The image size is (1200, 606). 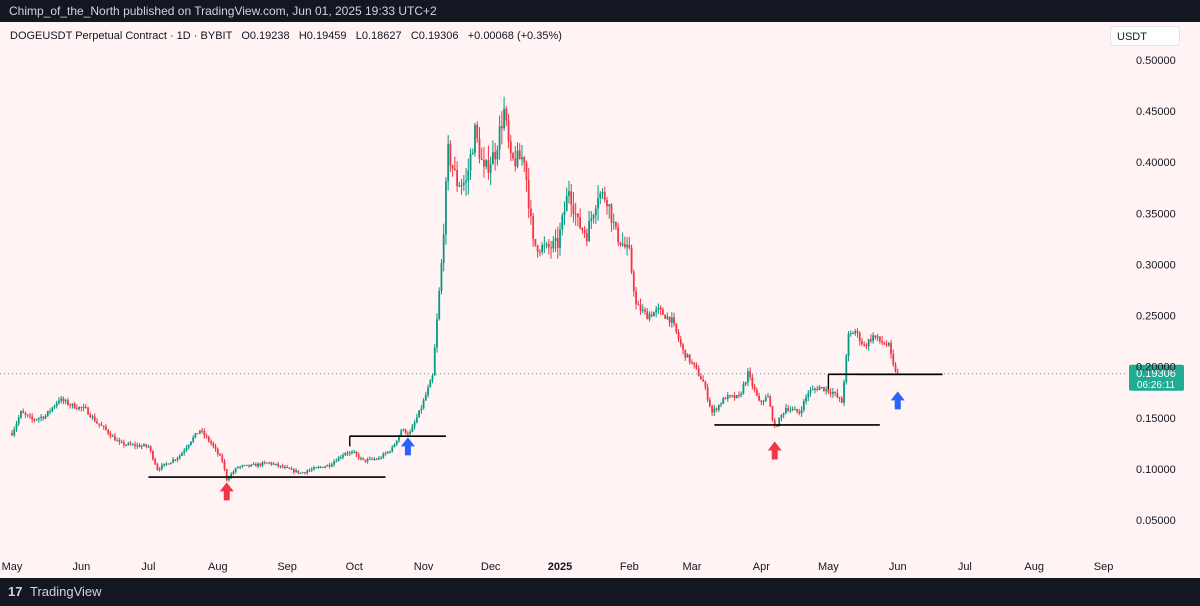 What do you see at coordinates (1156, 112) in the screenshot?
I see `y-tick-label: 0.45000` at bounding box center [1156, 112].